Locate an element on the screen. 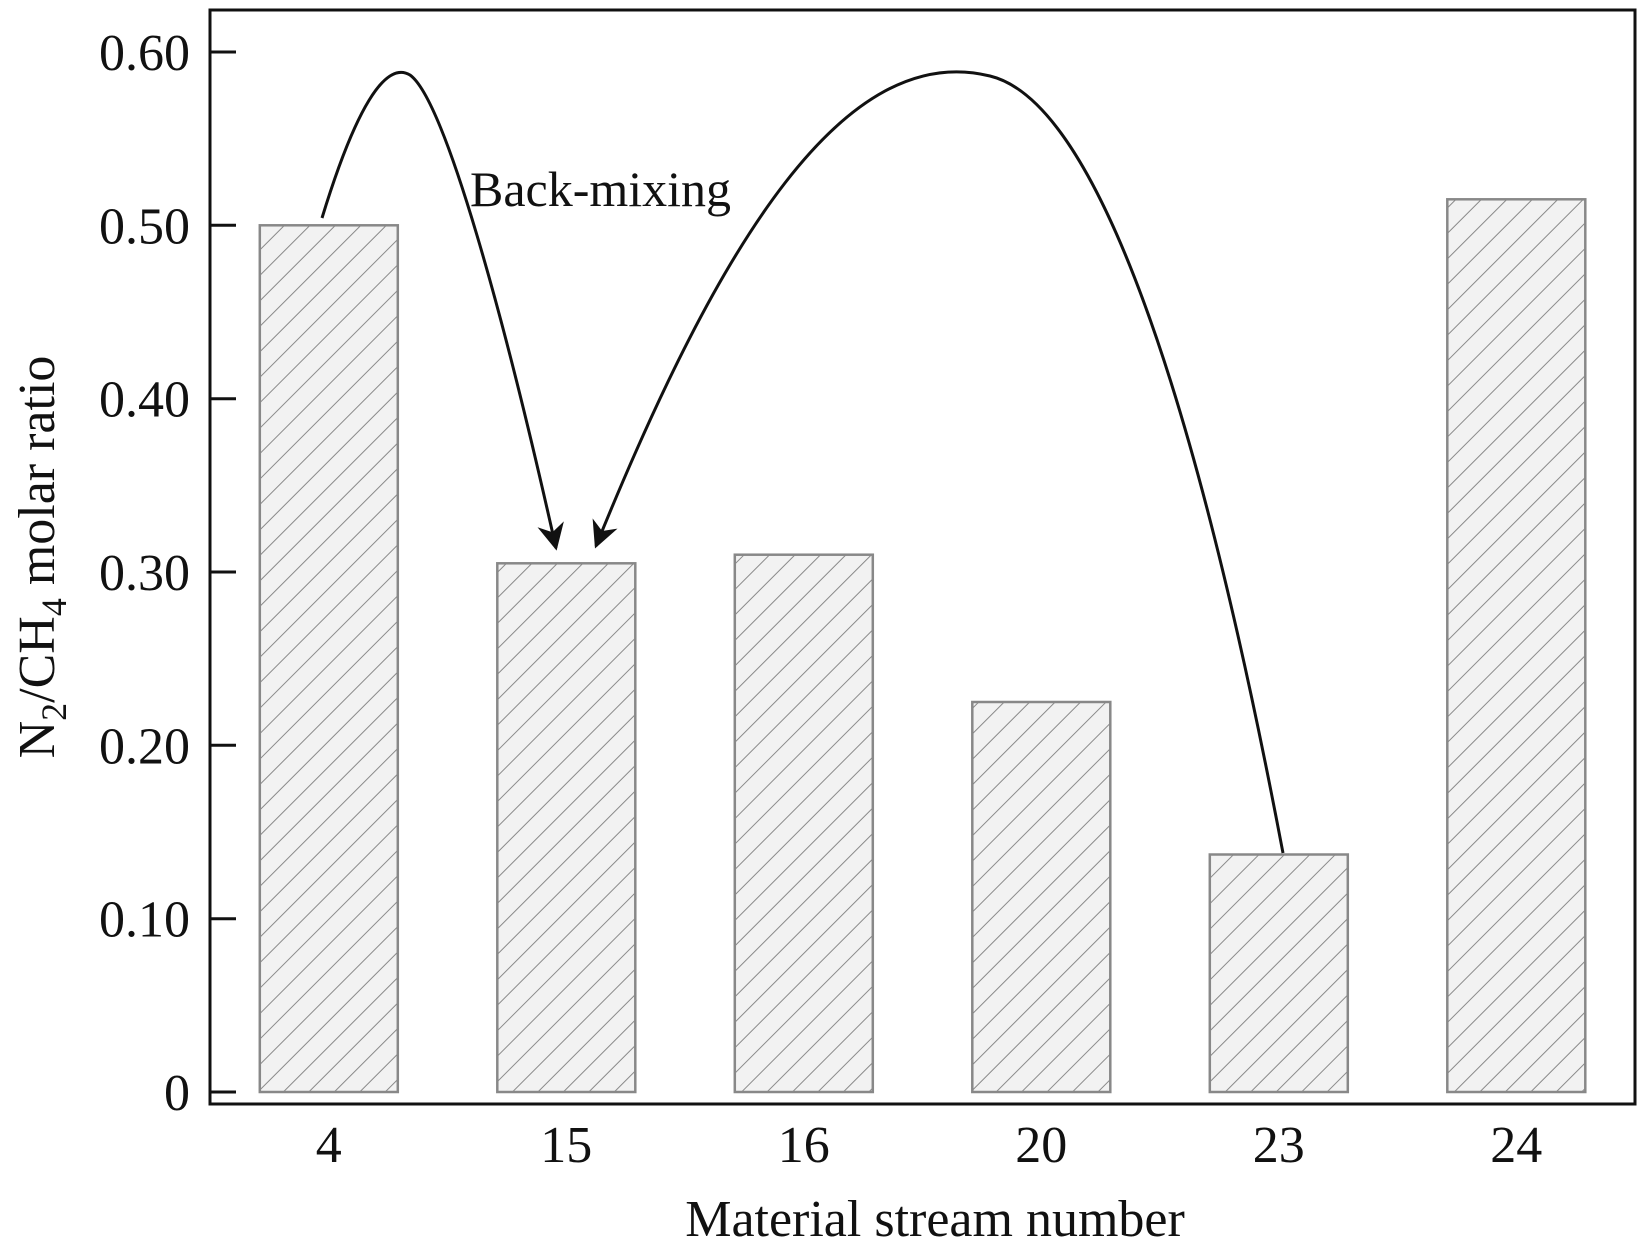  x-tick-label-20: 20 is located at coordinates (1041, 1145).